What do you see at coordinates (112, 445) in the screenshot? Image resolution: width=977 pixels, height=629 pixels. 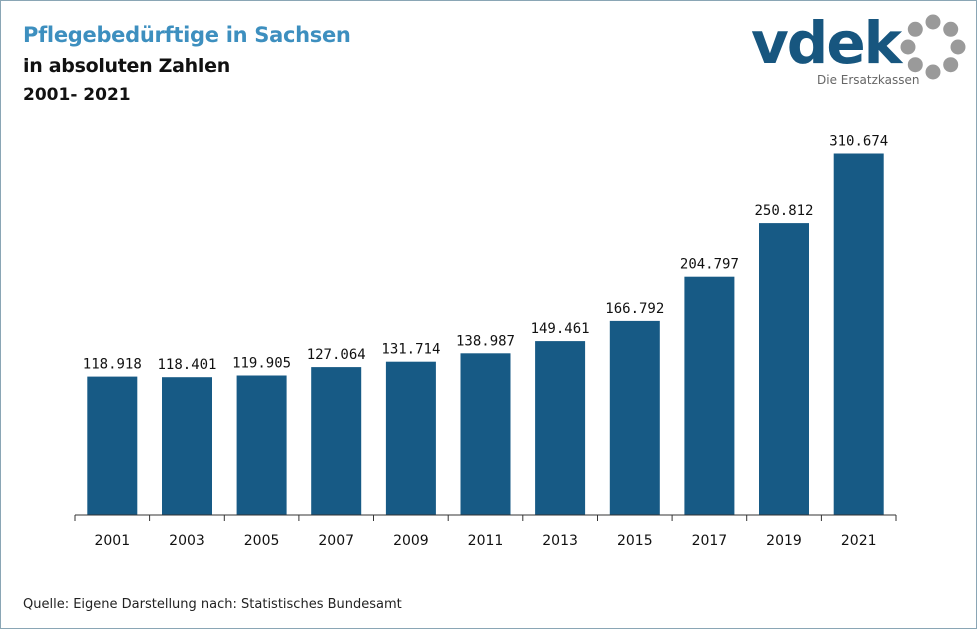 I see `bar-2001` at bounding box center [112, 445].